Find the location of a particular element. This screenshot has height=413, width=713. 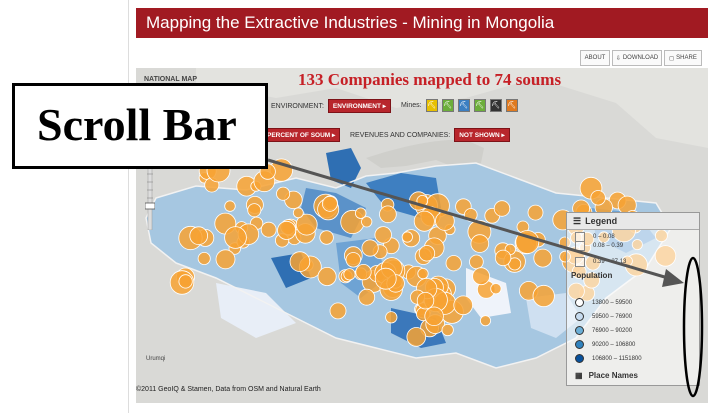

revenues-filter: REVENUES AND COMPANIES: NOT SHOWN ▸ is located at coordinates (430, 135).